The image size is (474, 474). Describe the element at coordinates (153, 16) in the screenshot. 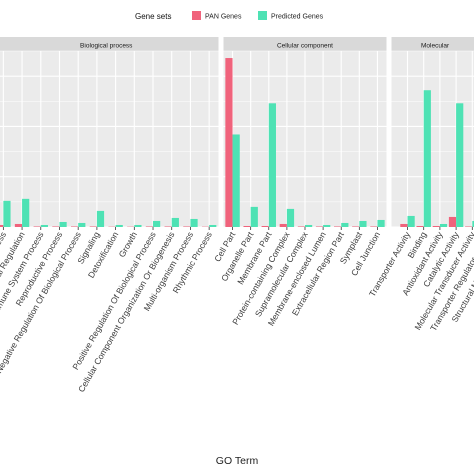

I see `legend-title: Gene sets` at that location.